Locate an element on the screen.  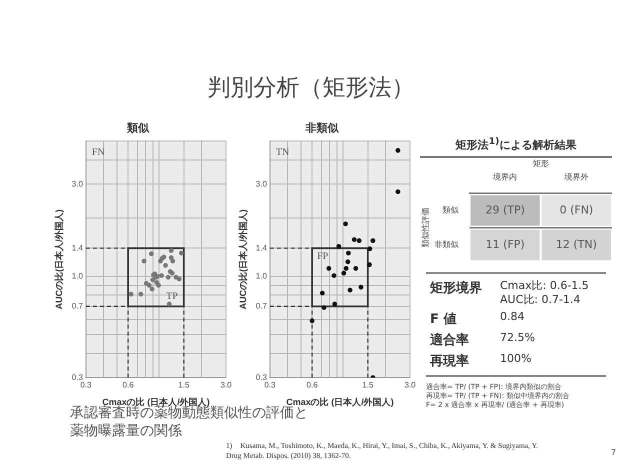
text: 7 is located at coordinates (613, 452).